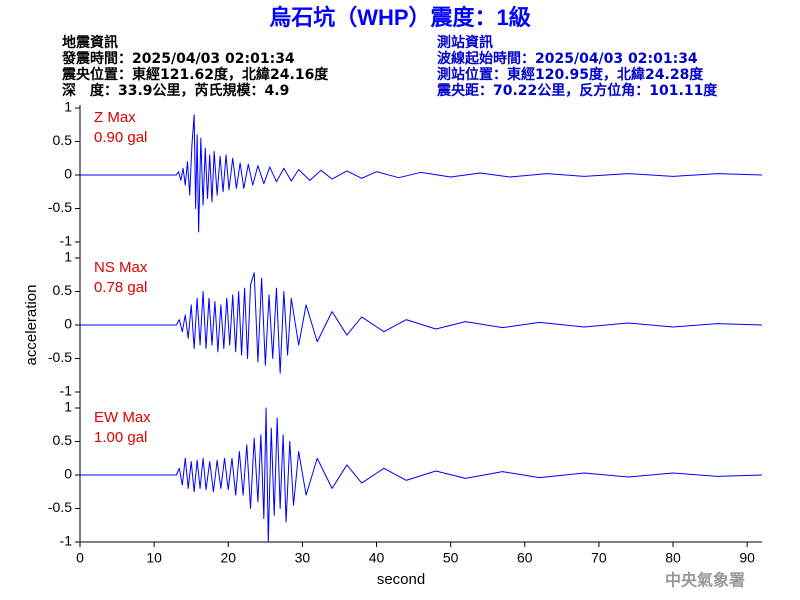 This screenshot has height=600, width=800. What do you see at coordinates (31, 325) in the screenshot?
I see `y-axis-label: acceleration` at bounding box center [31, 325].